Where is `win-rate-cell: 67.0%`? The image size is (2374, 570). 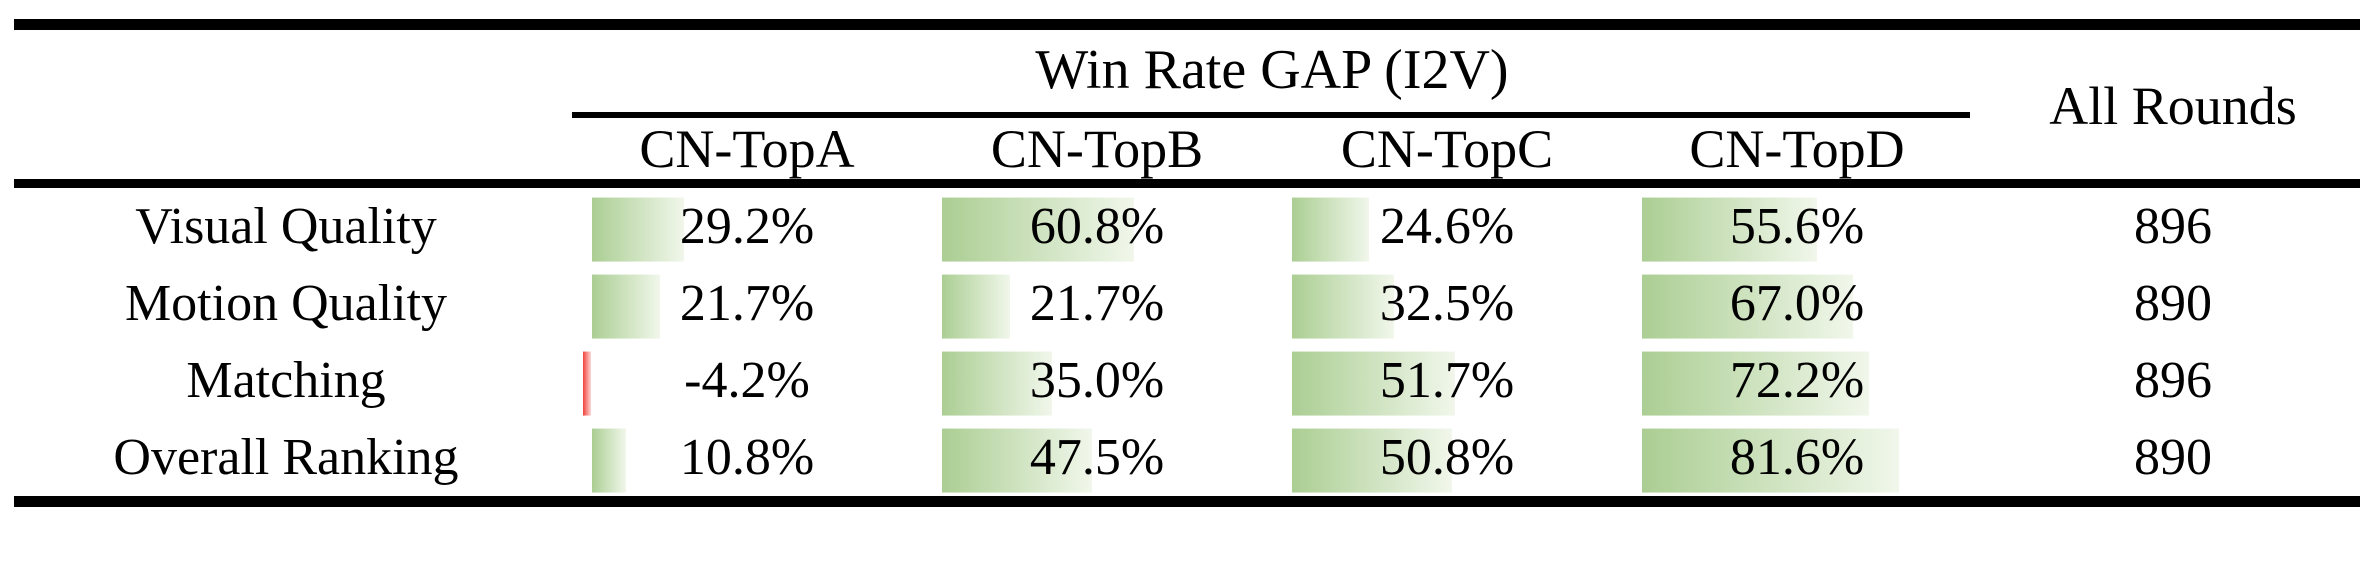
win-rate-cell: 67.0% is located at coordinates (1797, 303).